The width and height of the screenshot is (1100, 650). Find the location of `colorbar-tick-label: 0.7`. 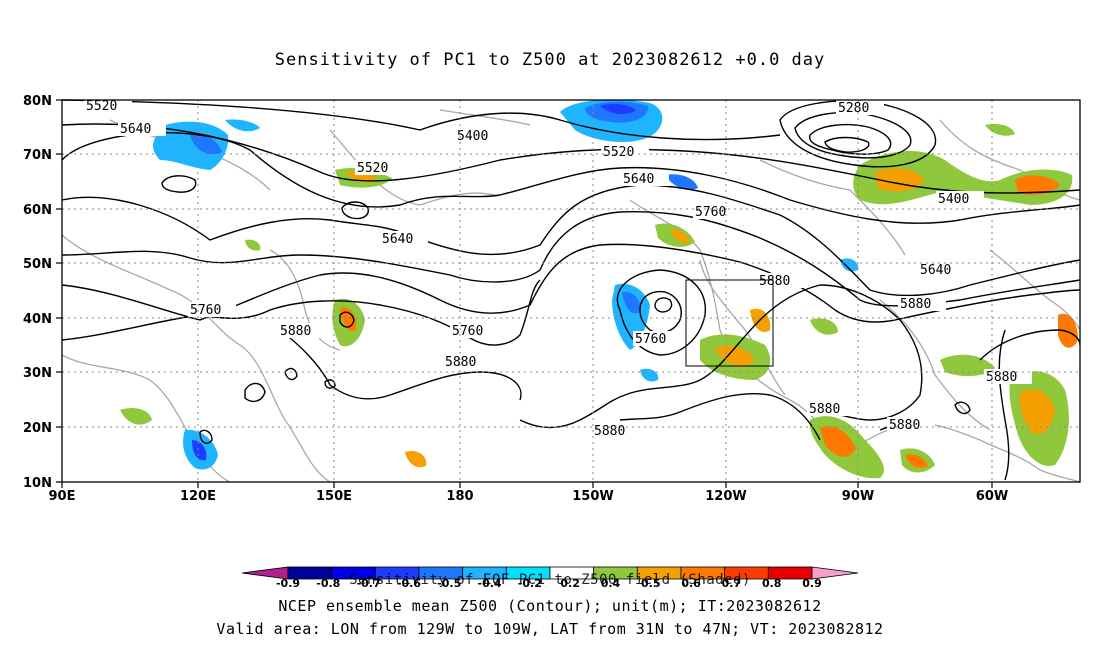

colorbar-tick-label: 0.7 is located at coordinates (732, 583).